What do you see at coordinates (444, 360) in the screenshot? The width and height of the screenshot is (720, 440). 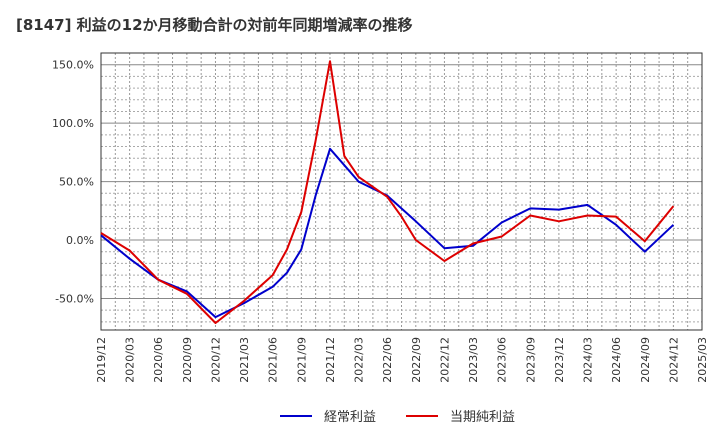 I see `x-tick-label: 2022/12` at bounding box center [444, 360].